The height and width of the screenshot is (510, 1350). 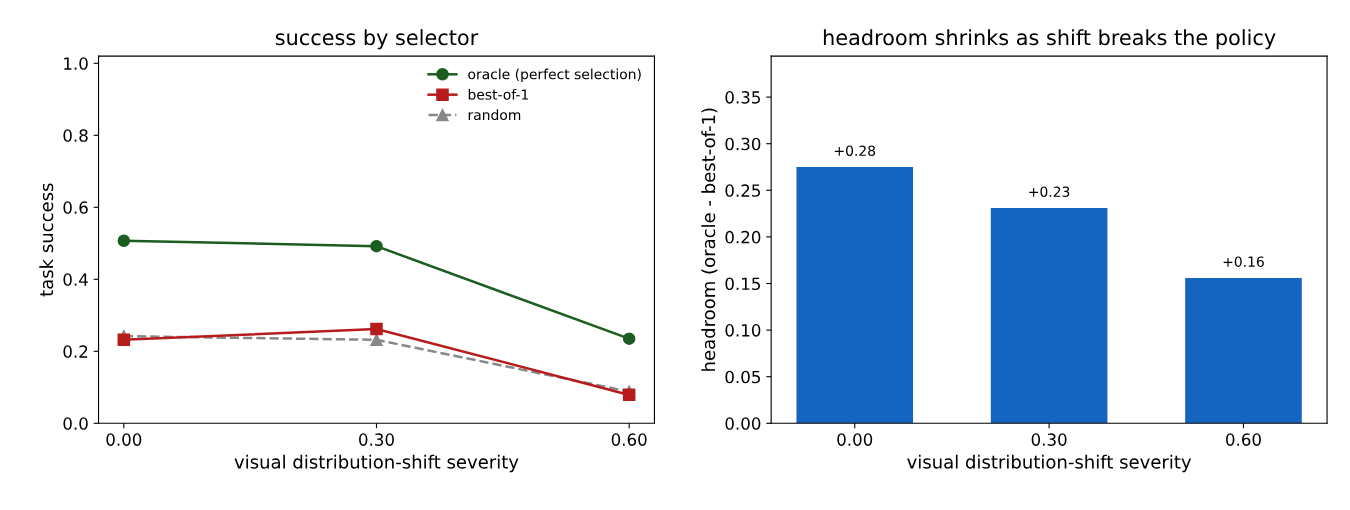 What do you see at coordinates (742, 284) in the screenshot?
I see `y-tick-label: 0.15` at bounding box center [742, 284].